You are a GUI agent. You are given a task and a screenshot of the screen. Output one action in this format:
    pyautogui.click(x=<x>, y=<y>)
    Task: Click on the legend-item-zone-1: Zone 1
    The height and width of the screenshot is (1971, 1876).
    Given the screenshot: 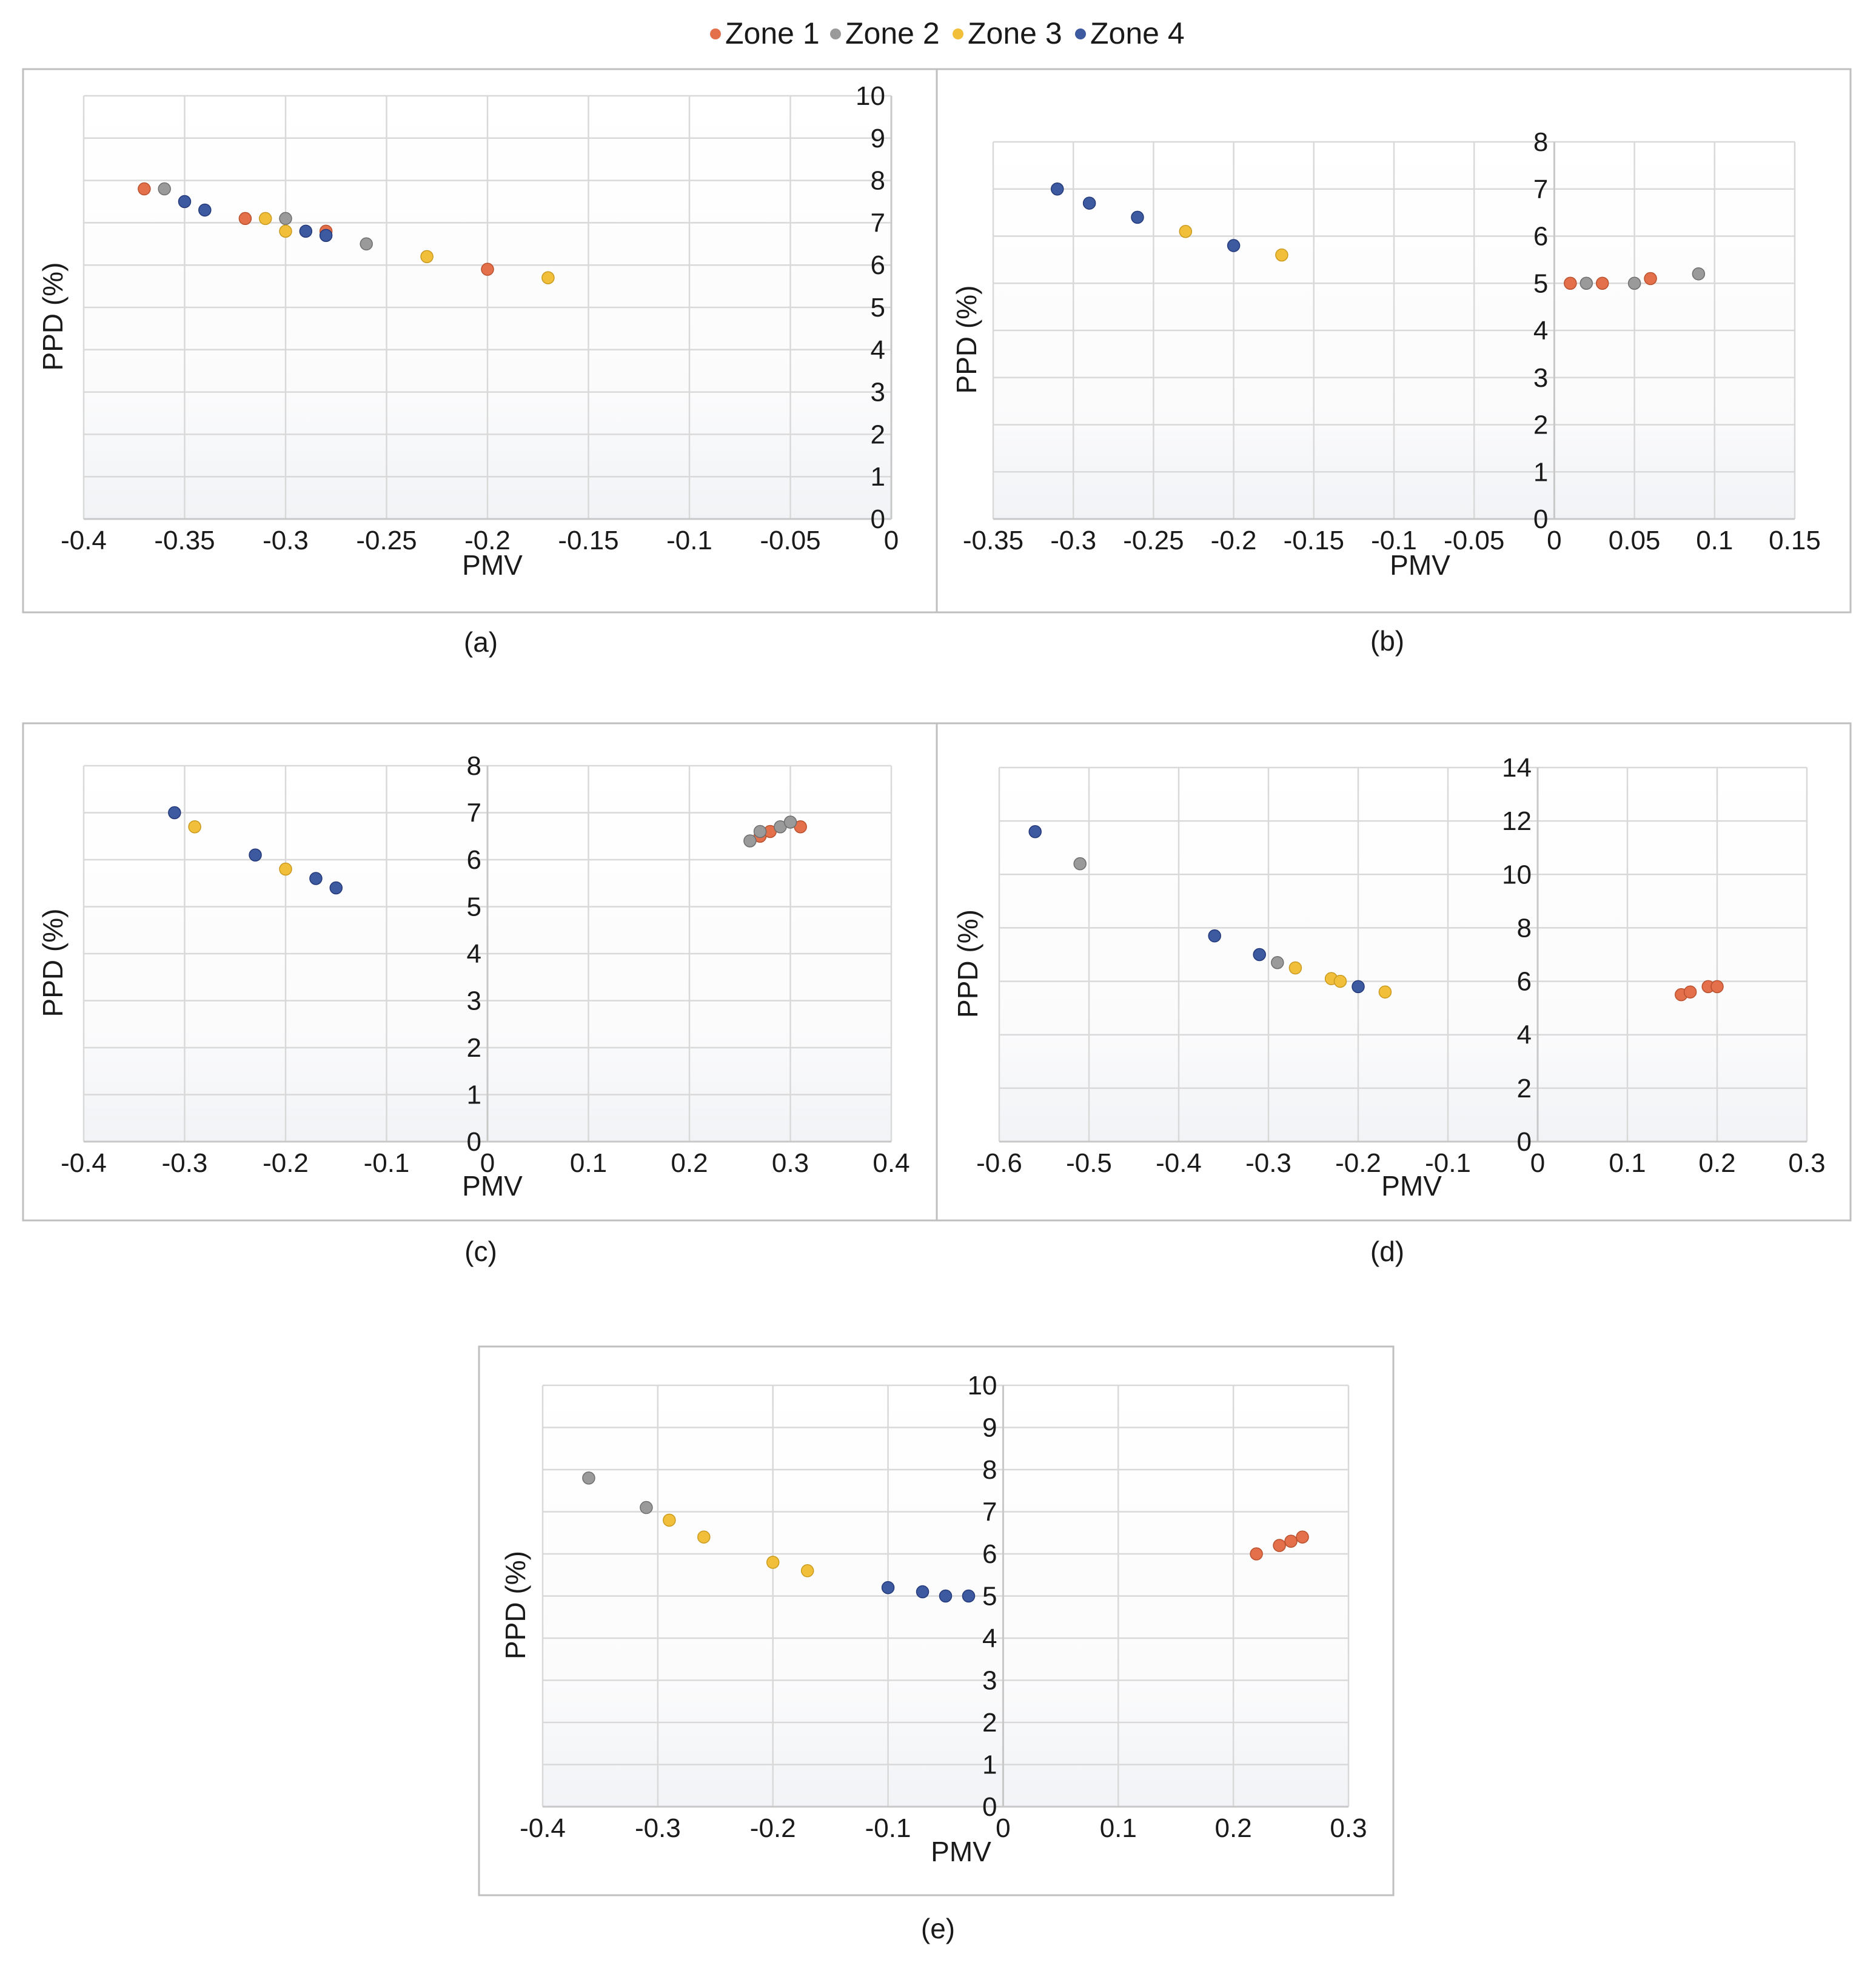 What is the action you would take?
    pyautogui.click(x=765, y=33)
    